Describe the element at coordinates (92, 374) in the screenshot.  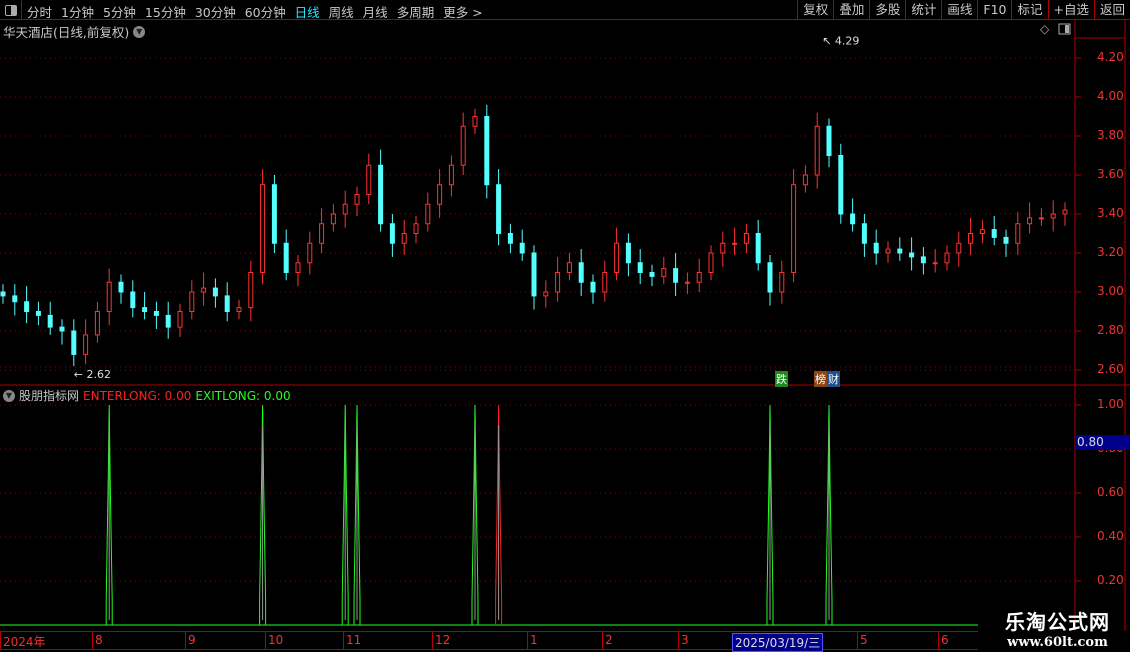
I see `low-label: ← 2.62` at that location.